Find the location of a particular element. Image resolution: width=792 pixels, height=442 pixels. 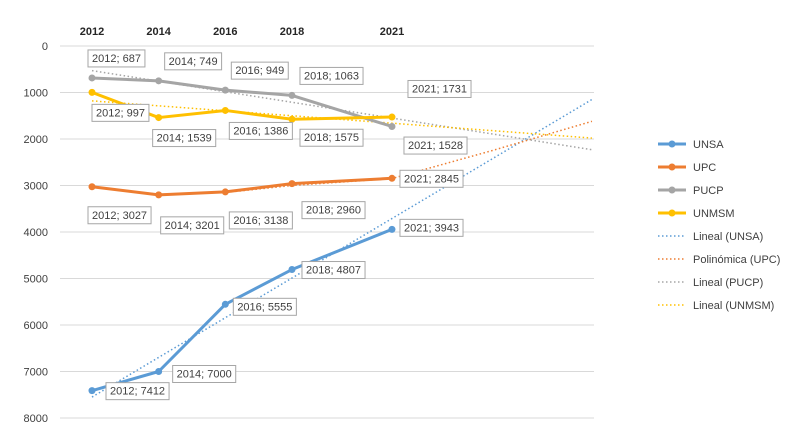

x-tick-label: 2016 is located at coordinates (225, 32).